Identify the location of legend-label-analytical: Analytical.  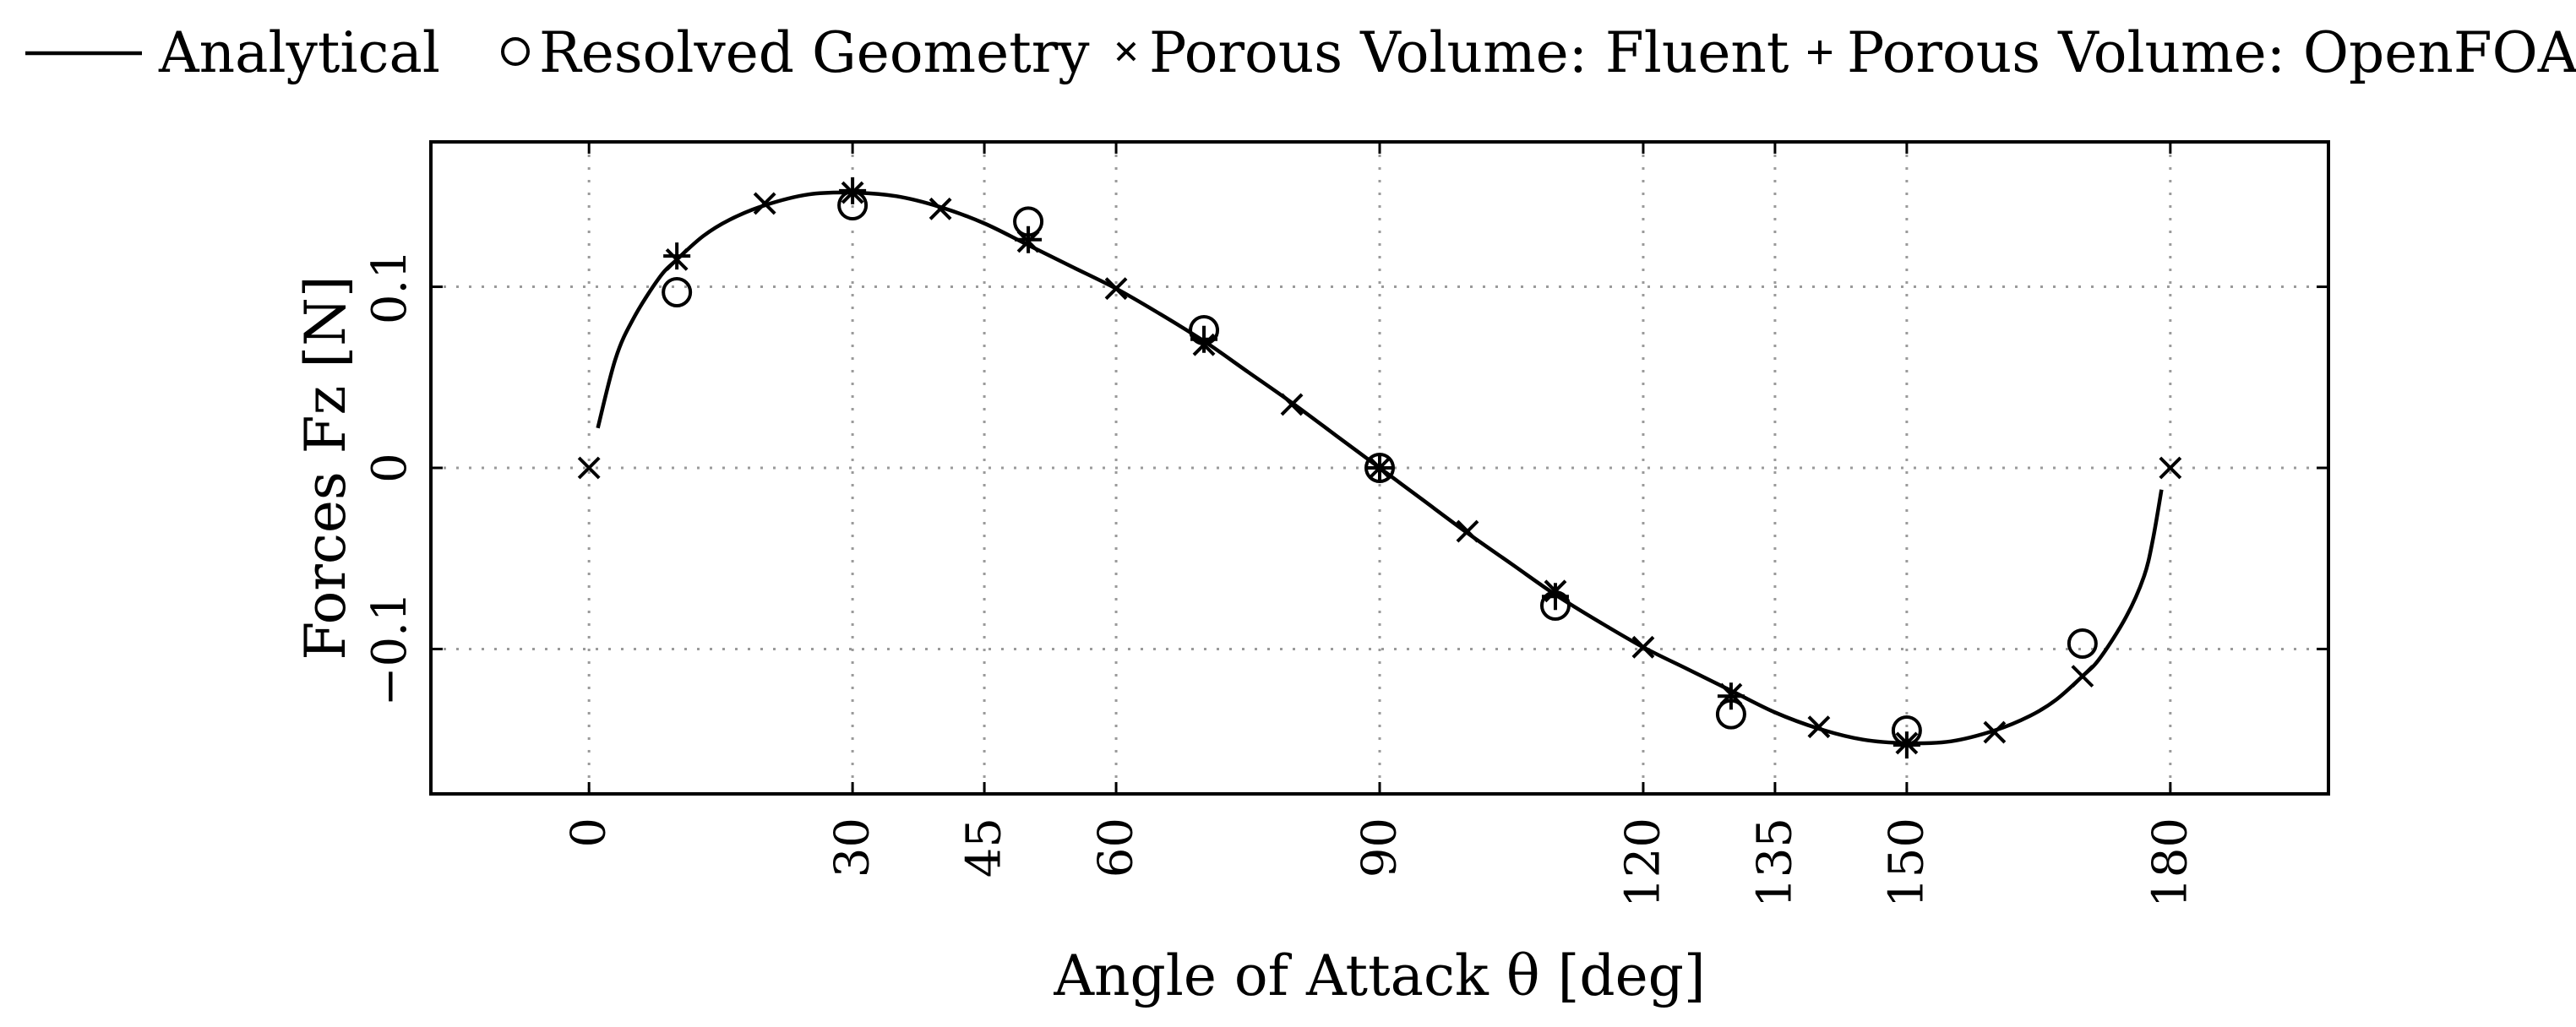
(299, 52).